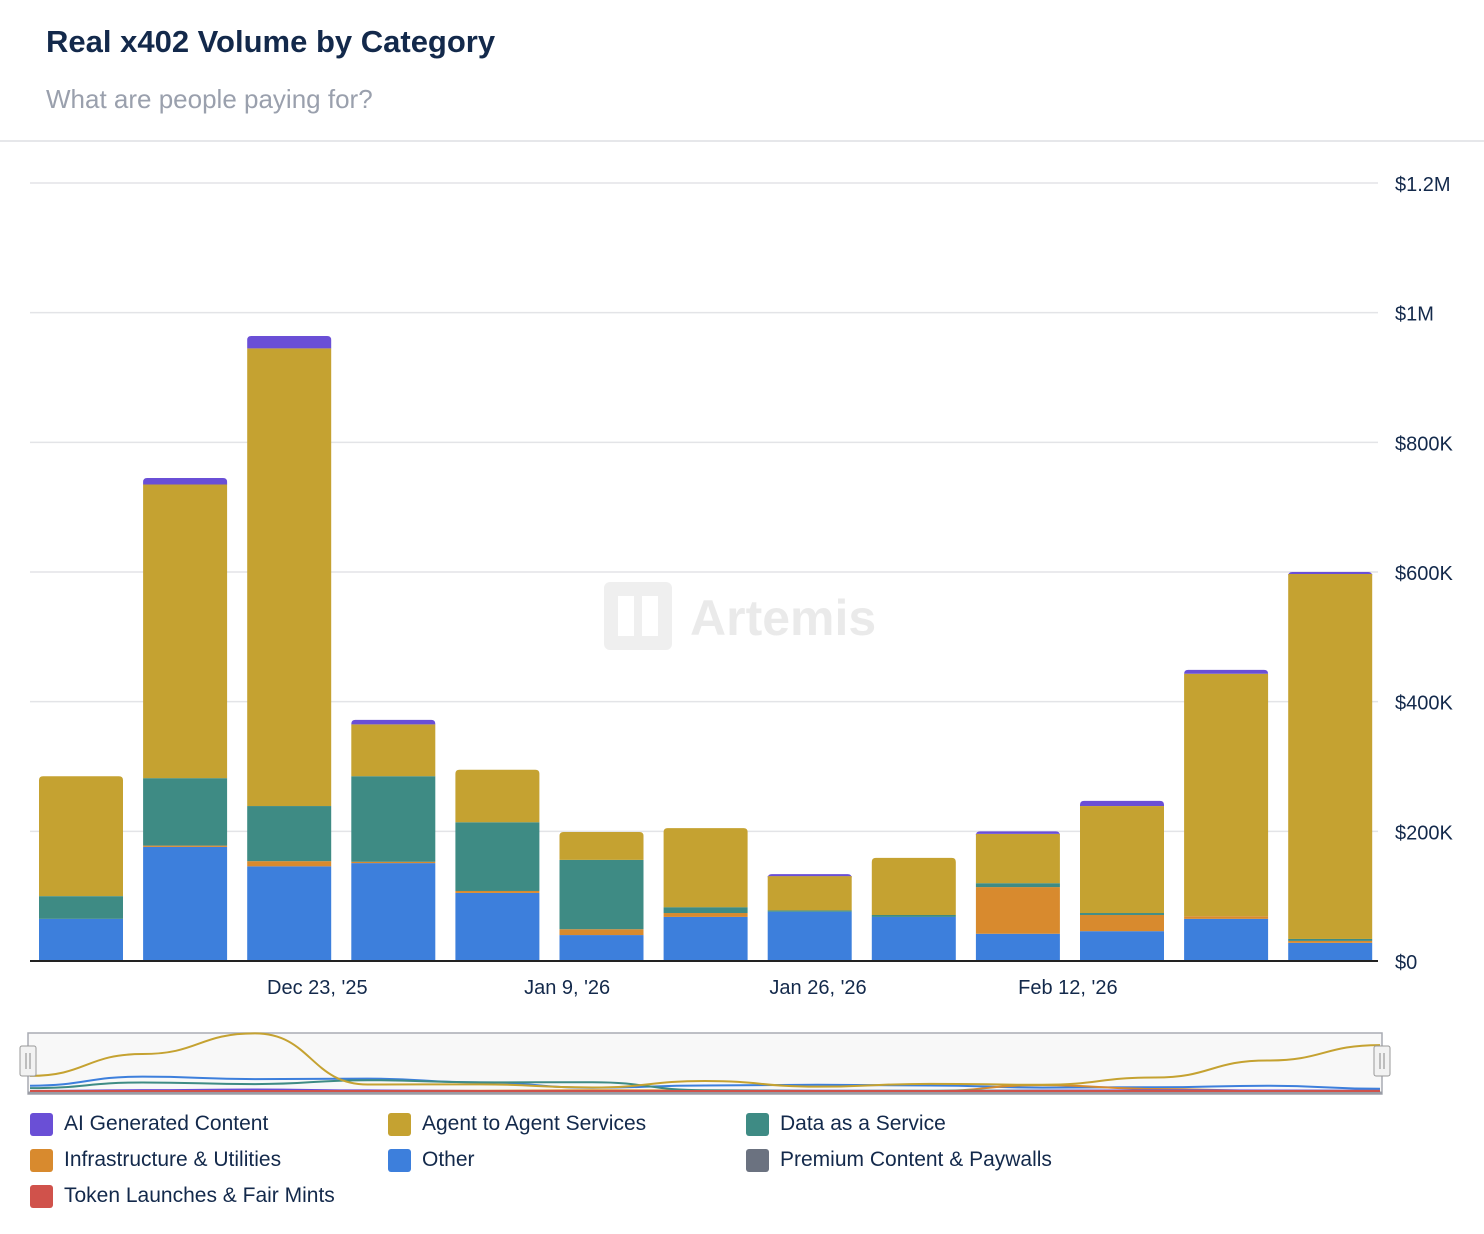 The image size is (1484, 1234). What do you see at coordinates (783, 618) in the screenshot?
I see `watermark-text: Artemis` at bounding box center [783, 618].